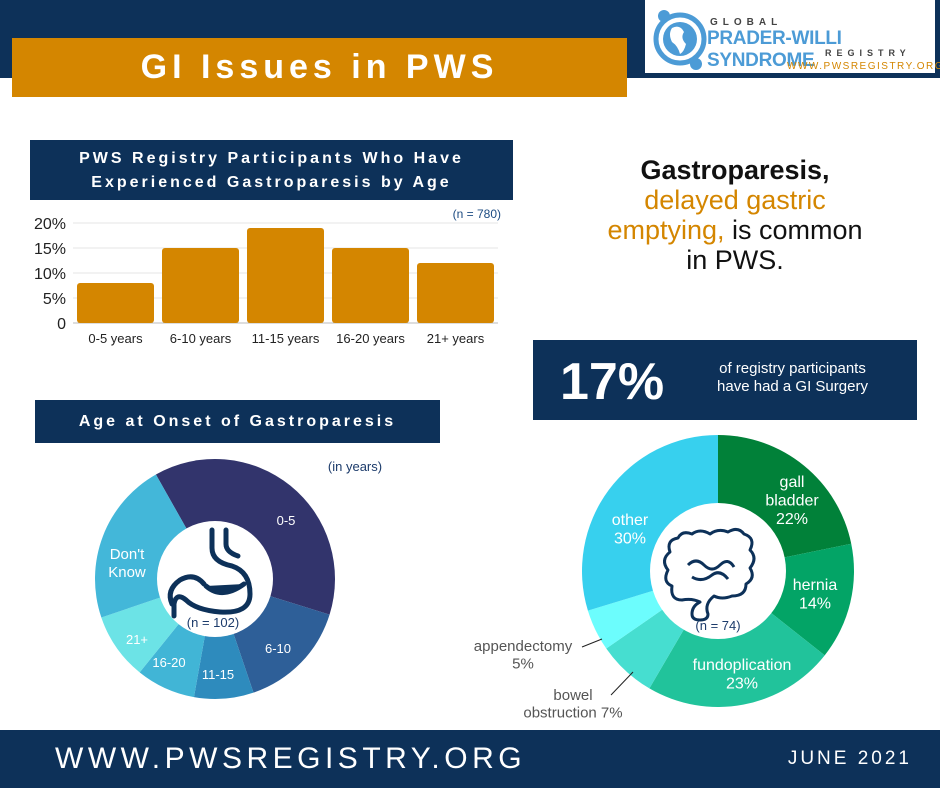 Image resolution: width=940 pixels, height=788 pixels. What do you see at coordinates (218, 674) in the screenshot?
I see `slice-label-2: 11-15` at bounding box center [218, 674].